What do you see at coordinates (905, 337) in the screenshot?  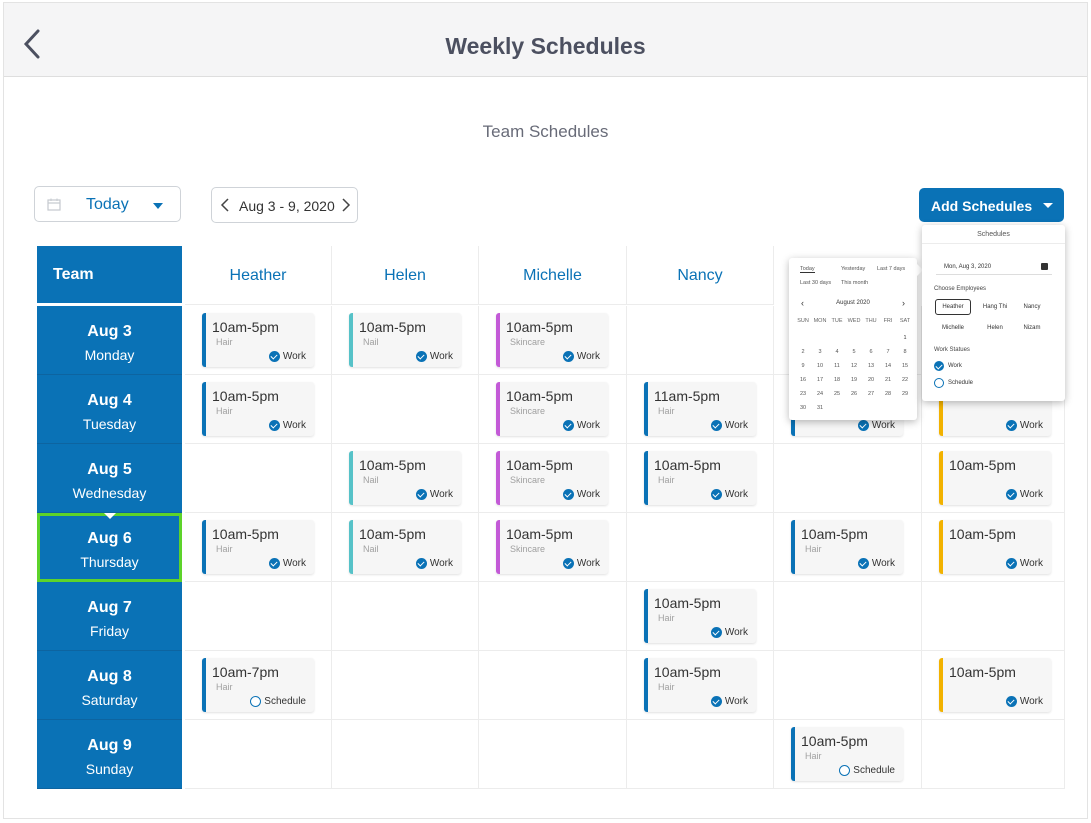 I see `calendar-day: 1` at bounding box center [905, 337].